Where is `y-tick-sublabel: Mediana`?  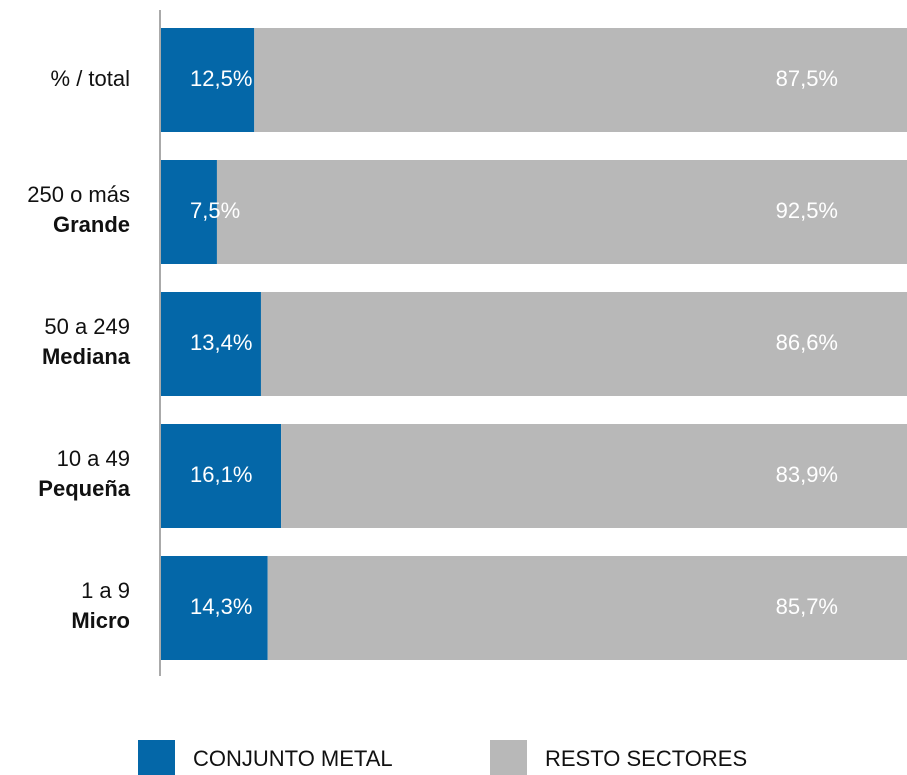
y-tick-sublabel: Mediana is located at coordinates (86, 356).